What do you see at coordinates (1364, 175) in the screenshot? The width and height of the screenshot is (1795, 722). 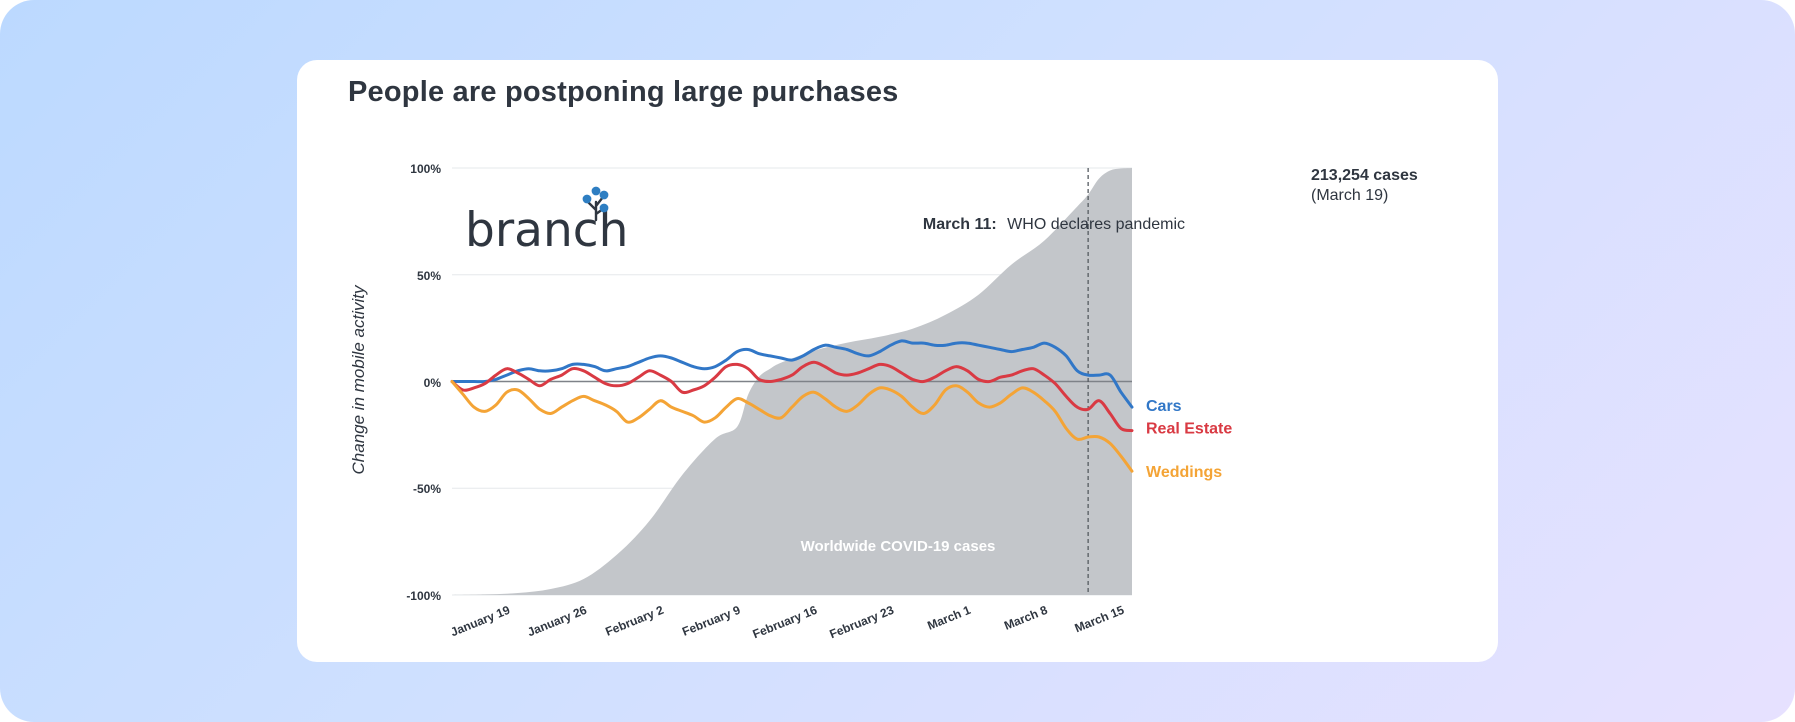 I see `case-count-annotation: 213,254 cases` at bounding box center [1364, 175].